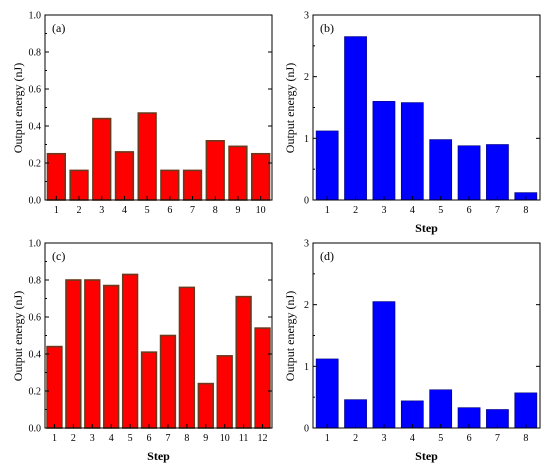 This screenshot has width=550, height=468. What do you see at coordinates (58, 256) in the screenshot?
I see `panel-label: (c)` at bounding box center [58, 256].